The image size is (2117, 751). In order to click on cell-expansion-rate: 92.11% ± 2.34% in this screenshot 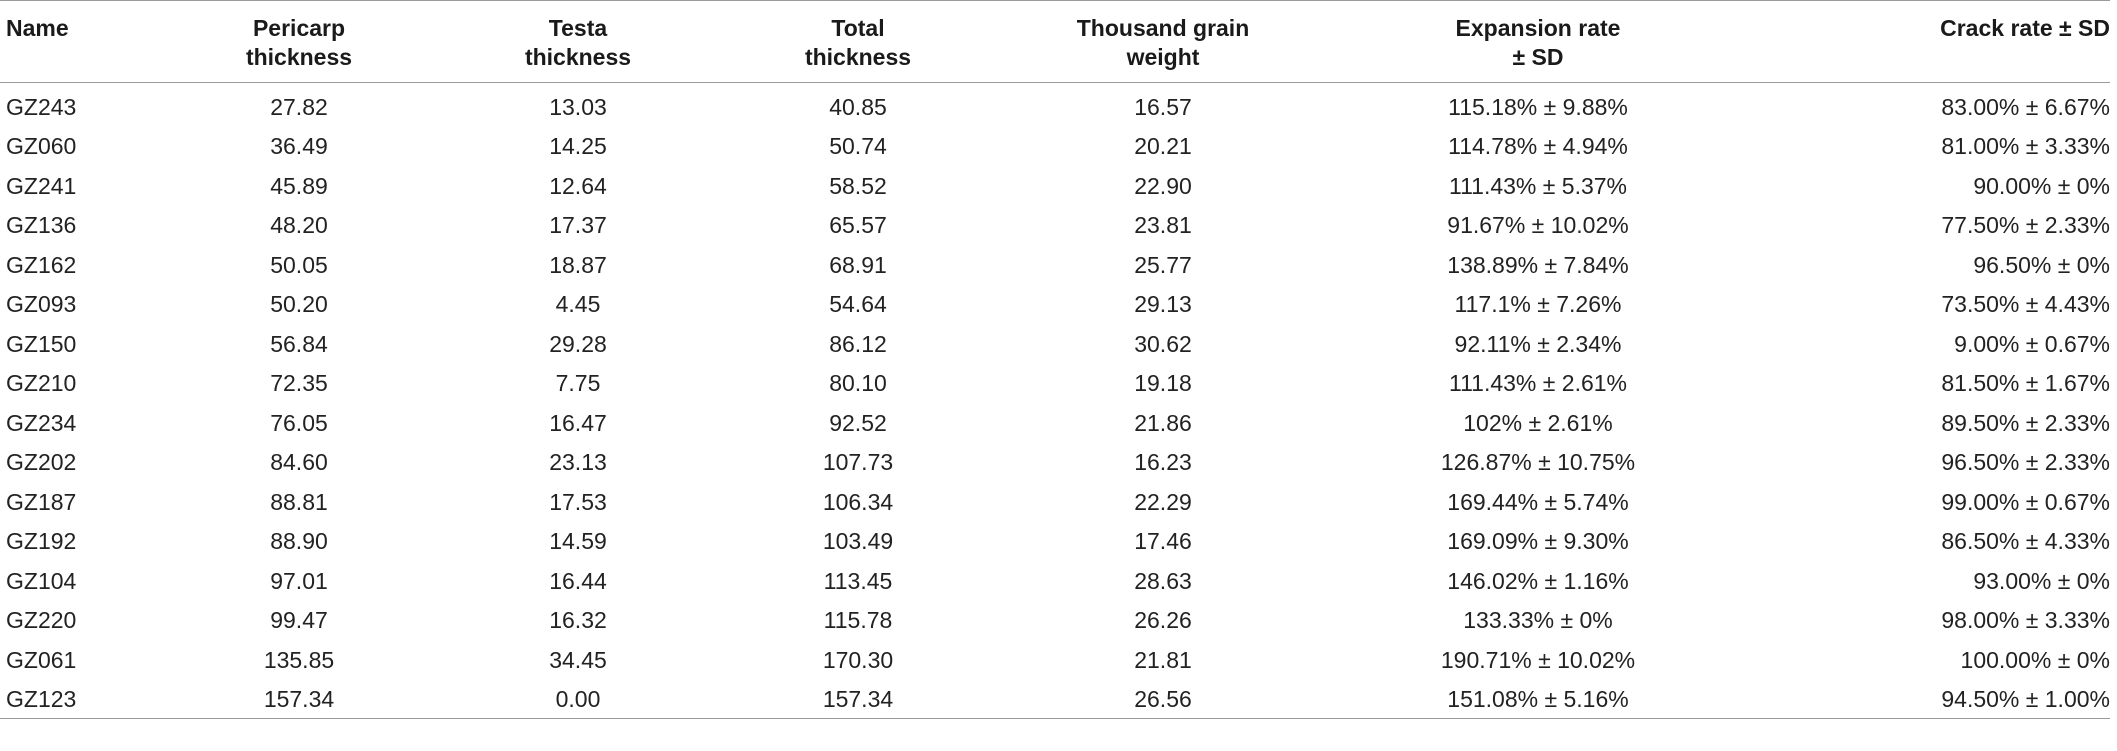, I will do `click(1538, 343)`.